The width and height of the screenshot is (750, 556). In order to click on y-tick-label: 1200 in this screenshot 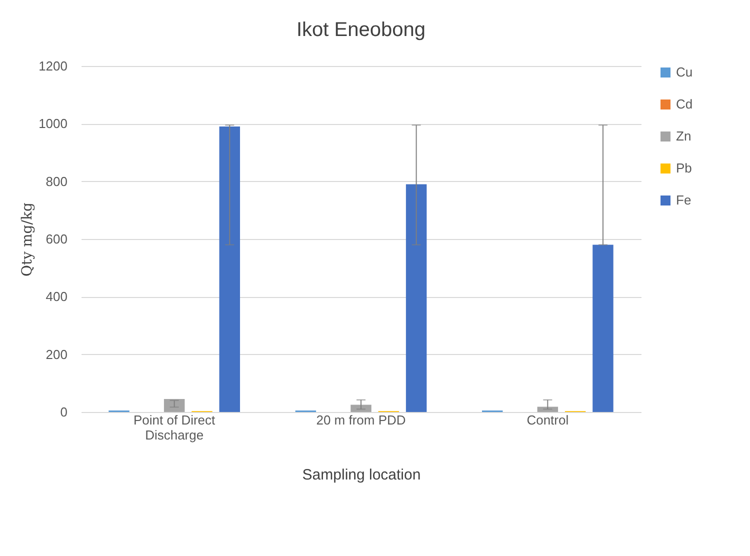, I will do `click(53, 66)`.